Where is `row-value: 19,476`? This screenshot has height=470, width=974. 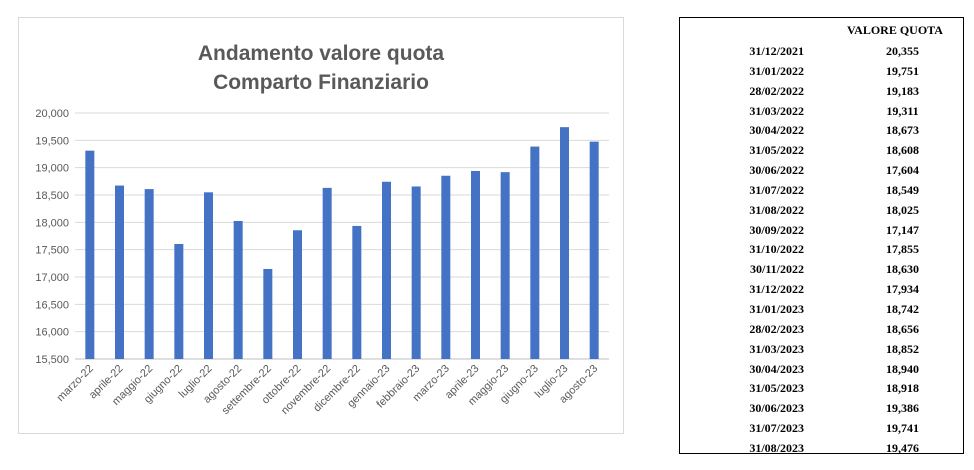
row-value: 19,476 is located at coordinates (902, 447).